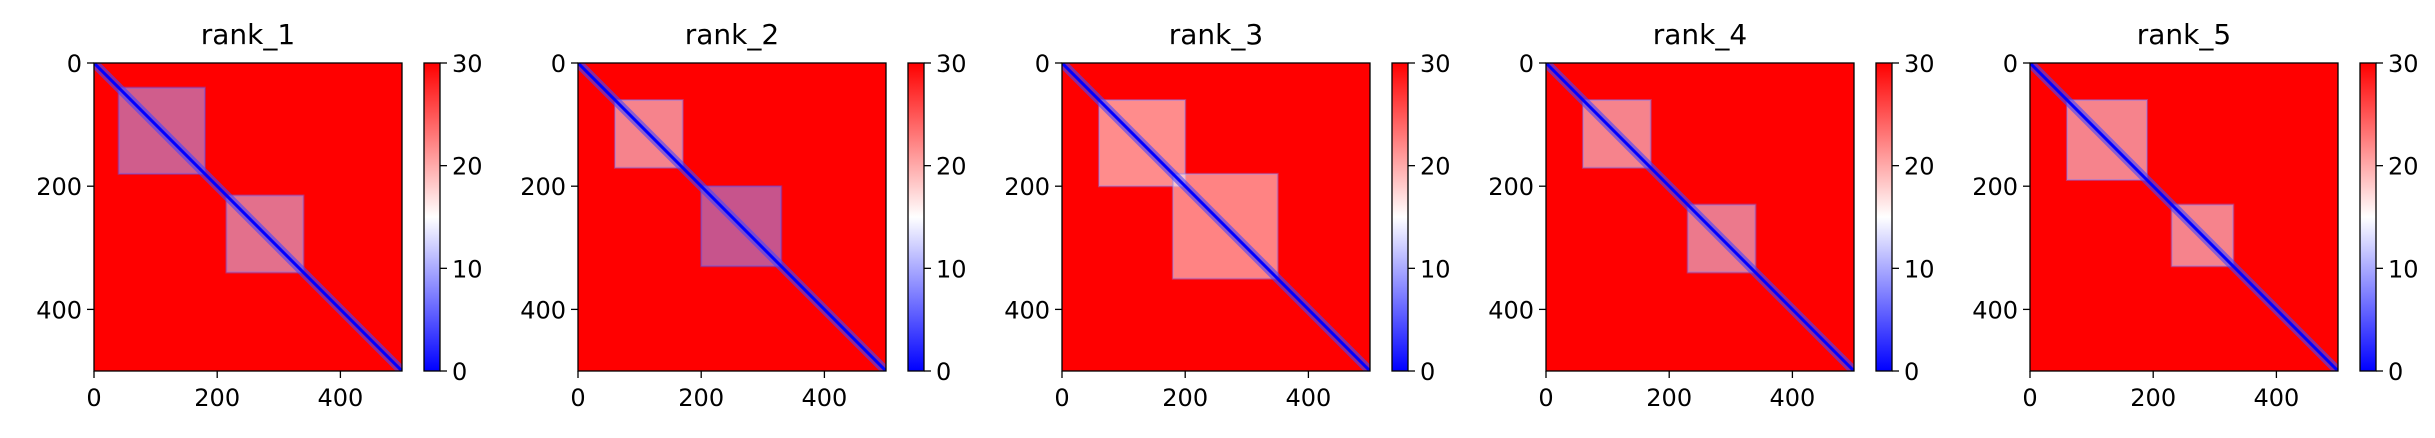  What do you see at coordinates (248, 34) in the screenshot?
I see `panel-title: rank_1` at bounding box center [248, 34].